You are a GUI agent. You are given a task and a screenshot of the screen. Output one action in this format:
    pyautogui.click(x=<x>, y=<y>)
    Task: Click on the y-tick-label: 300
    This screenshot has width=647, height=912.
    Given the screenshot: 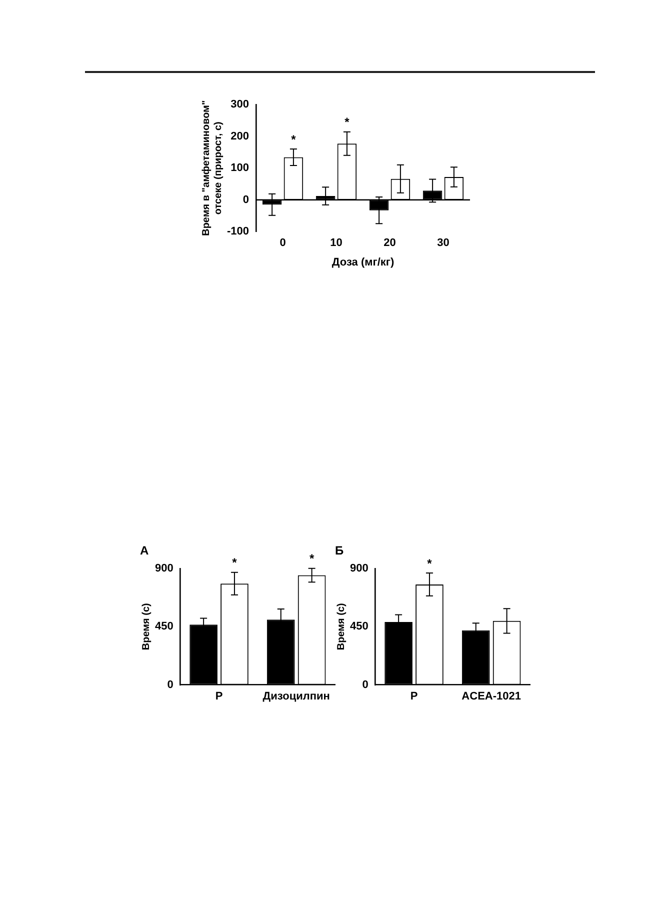 What is the action you would take?
    pyautogui.click(x=240, y=104)
    